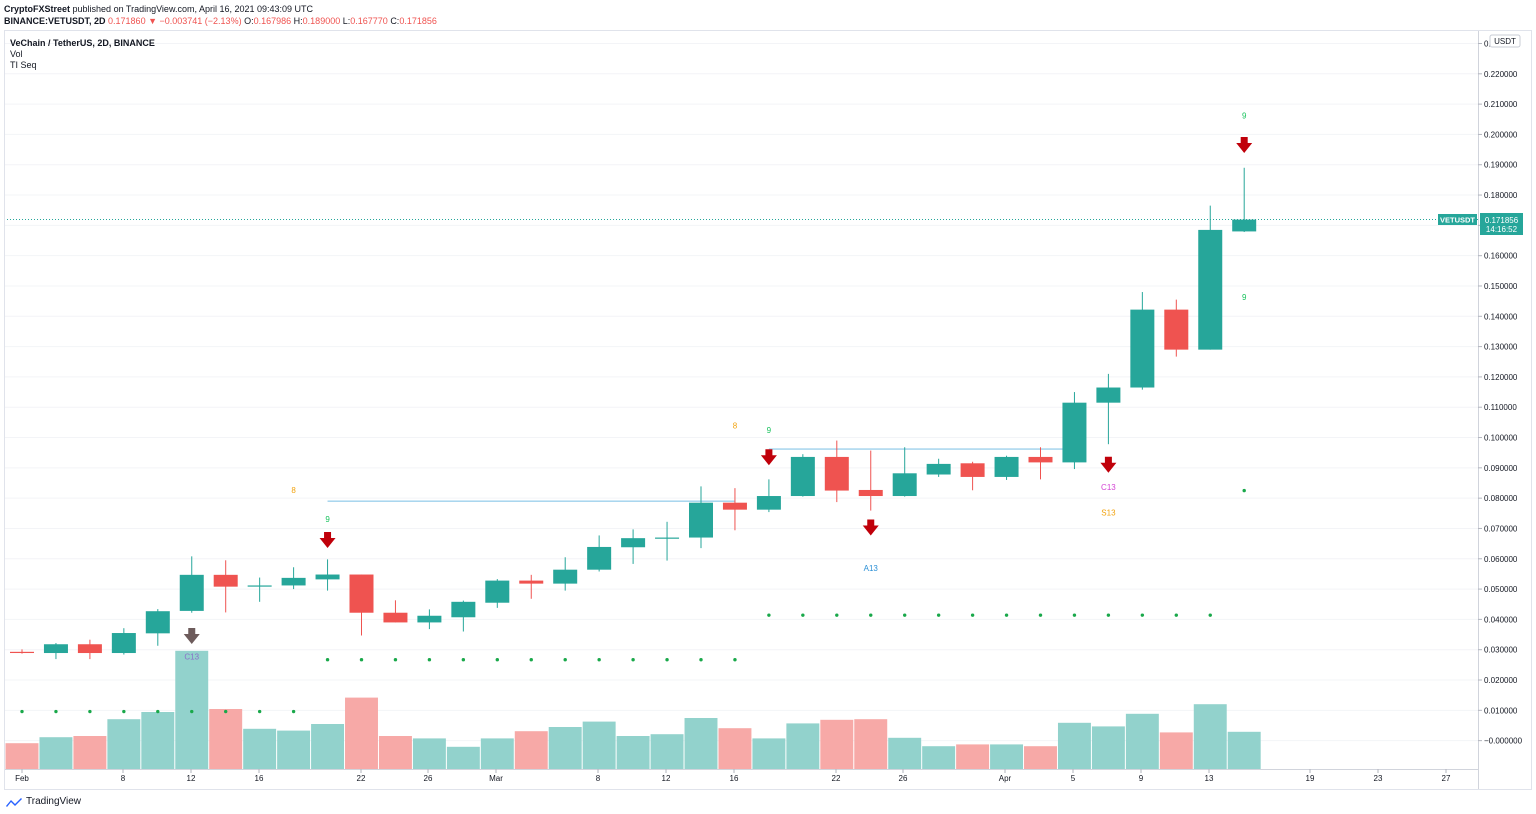 This screenshot has width=1536, height=814. Describe the element at coordinates (1503, 741) in the screenshot. I see `price-tick-label: −0.000000` at that location.